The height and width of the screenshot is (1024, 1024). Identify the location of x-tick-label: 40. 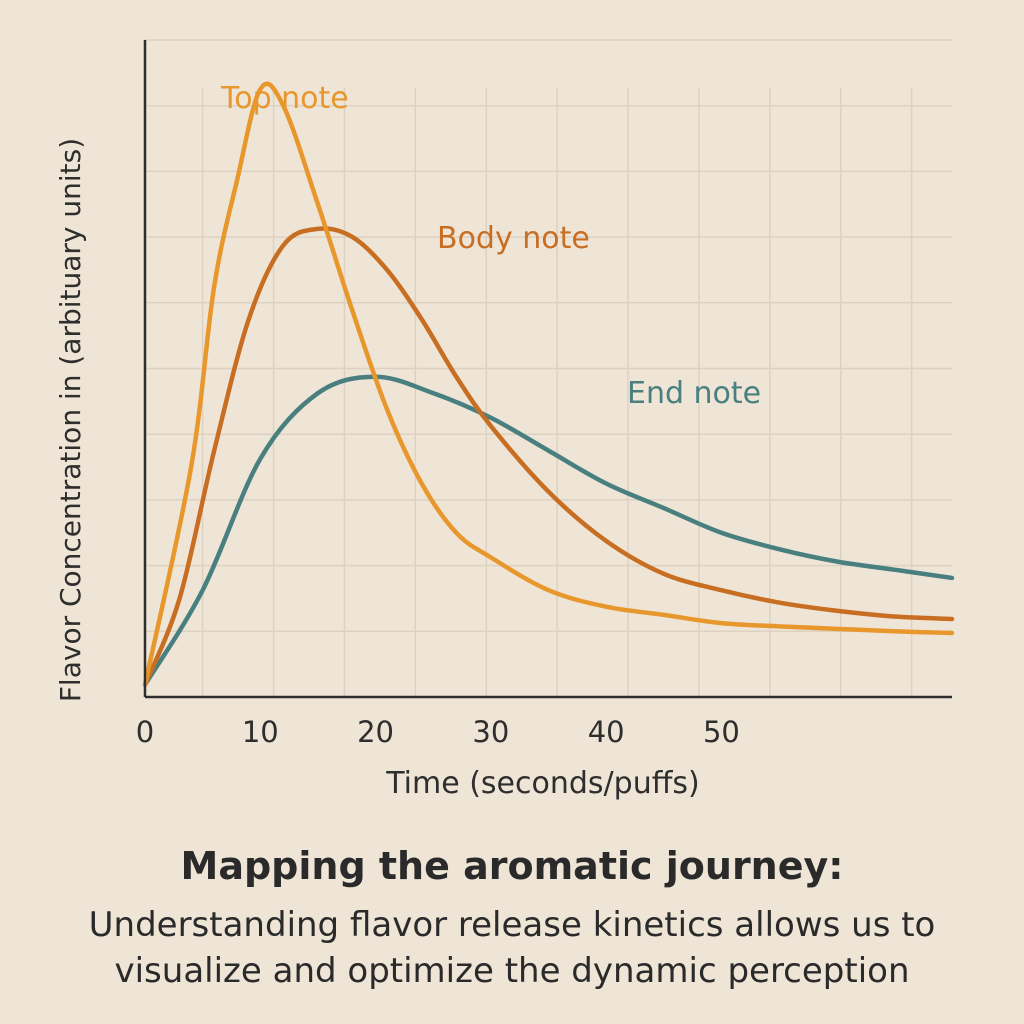
(606, 732).